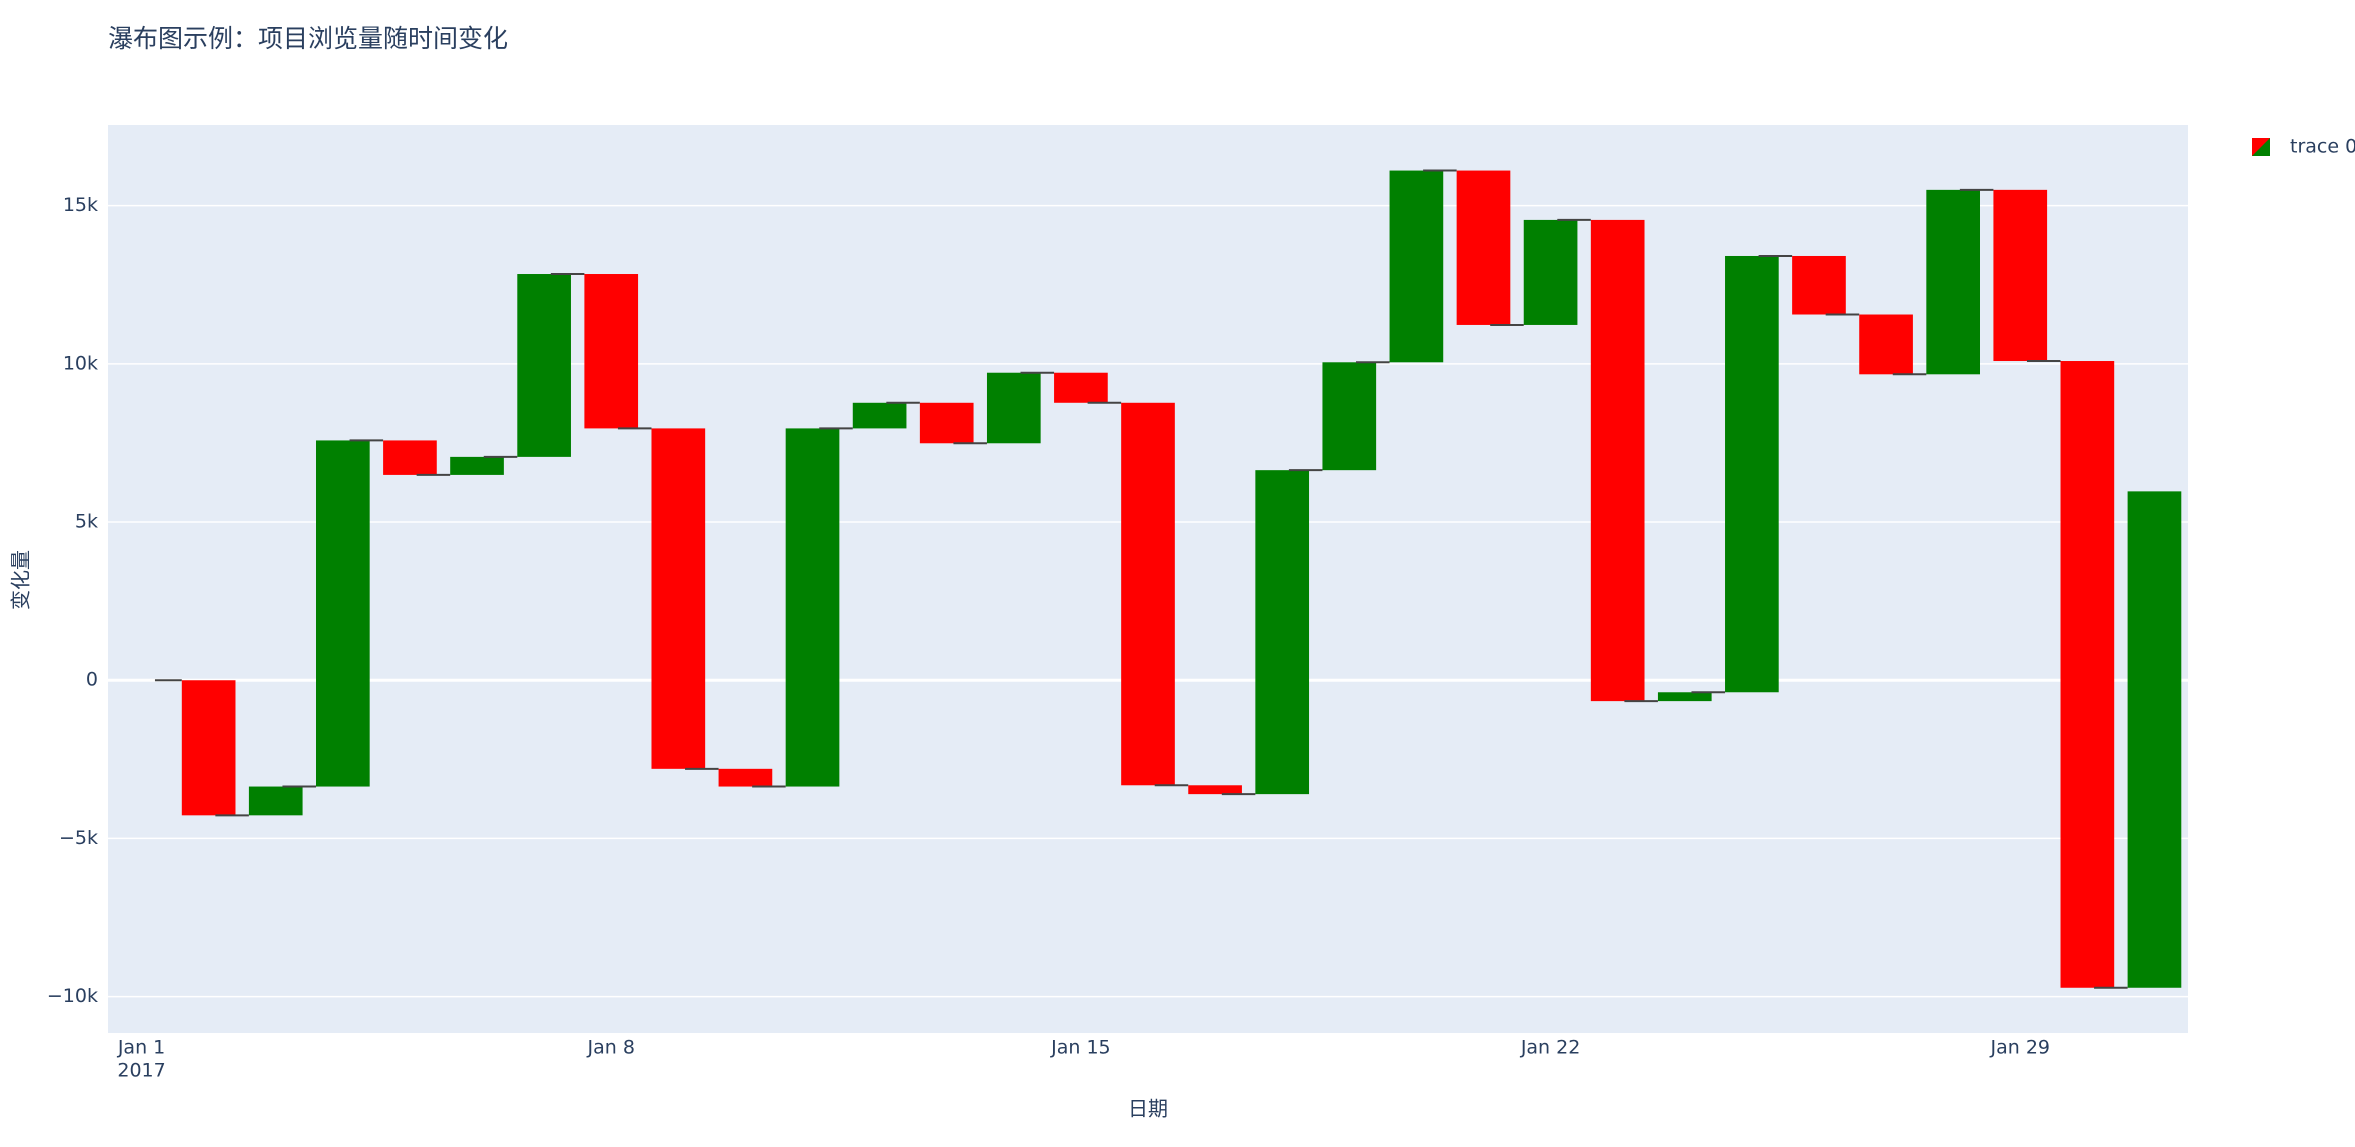 The height and width of the screenshot is (1147, 2355). I want to click on legend-label: trace 0, so click(2322, 147).